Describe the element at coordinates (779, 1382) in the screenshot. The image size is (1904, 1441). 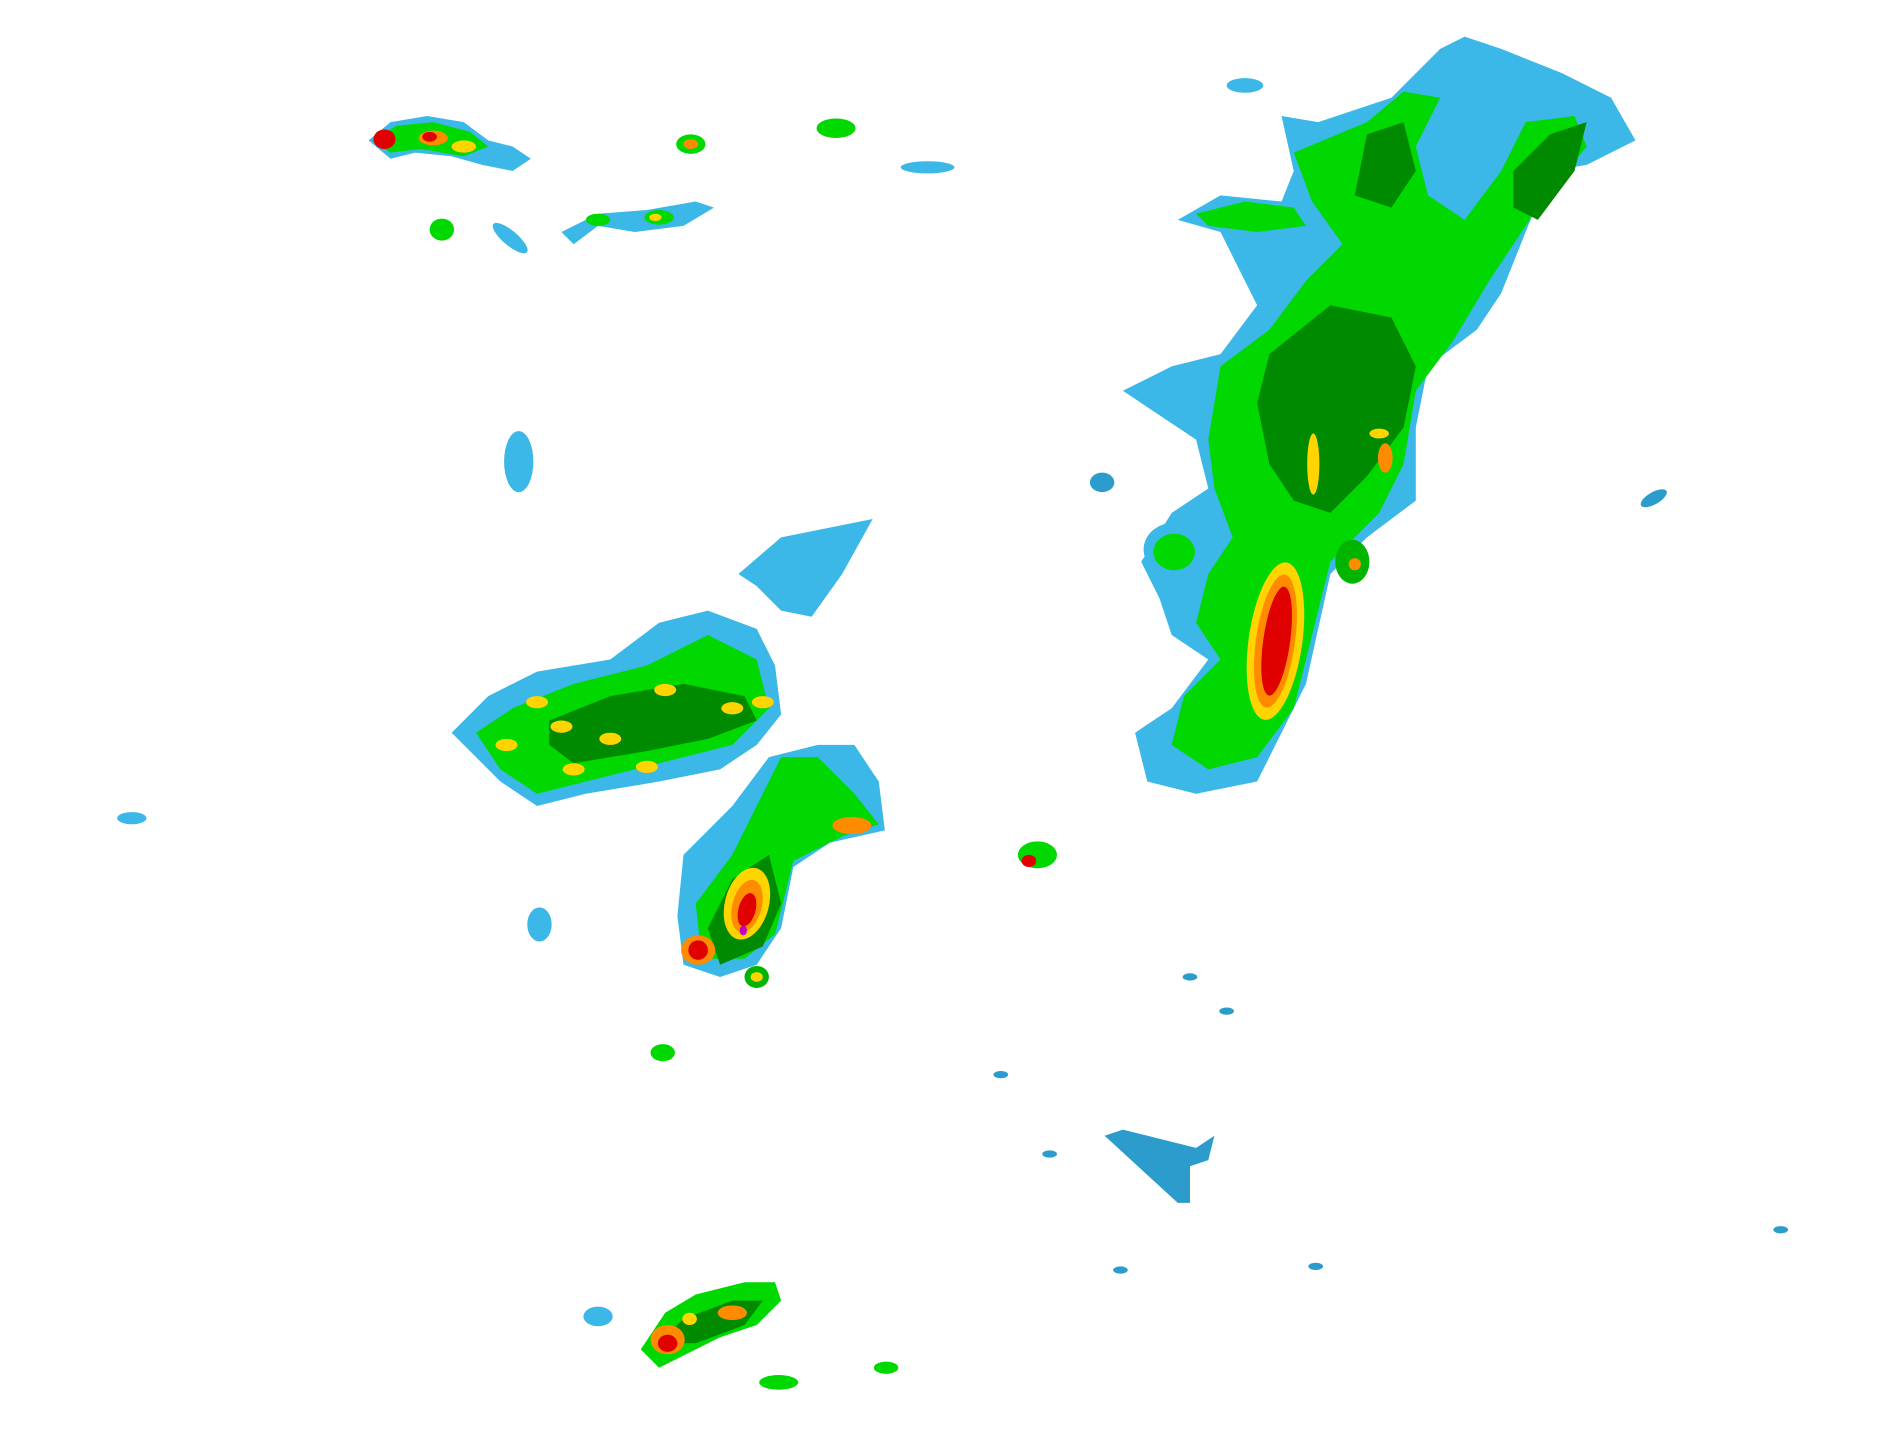
I see `cell-bottom-small` at that location.